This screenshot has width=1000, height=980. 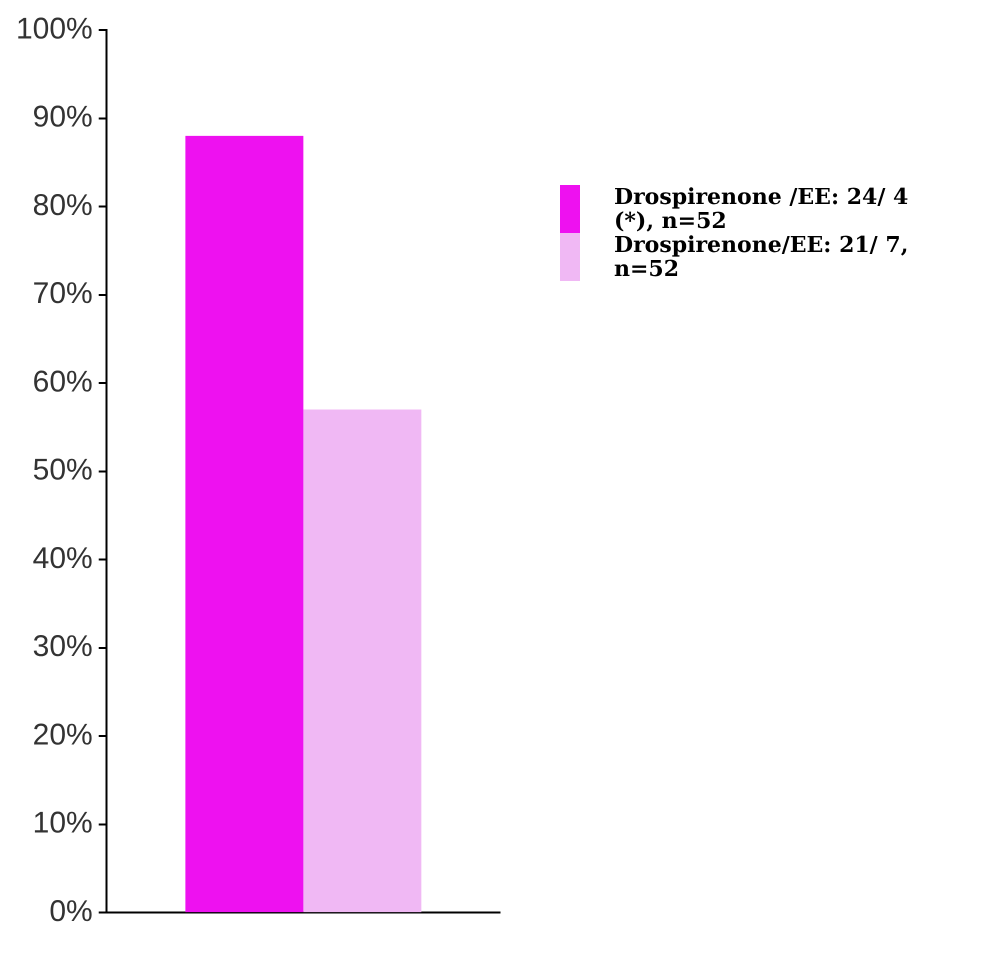 What do you see at coordinates (62, 470) in the screenshot?
I see `y-tick-label: 50%` at bounding box center [62, 470].